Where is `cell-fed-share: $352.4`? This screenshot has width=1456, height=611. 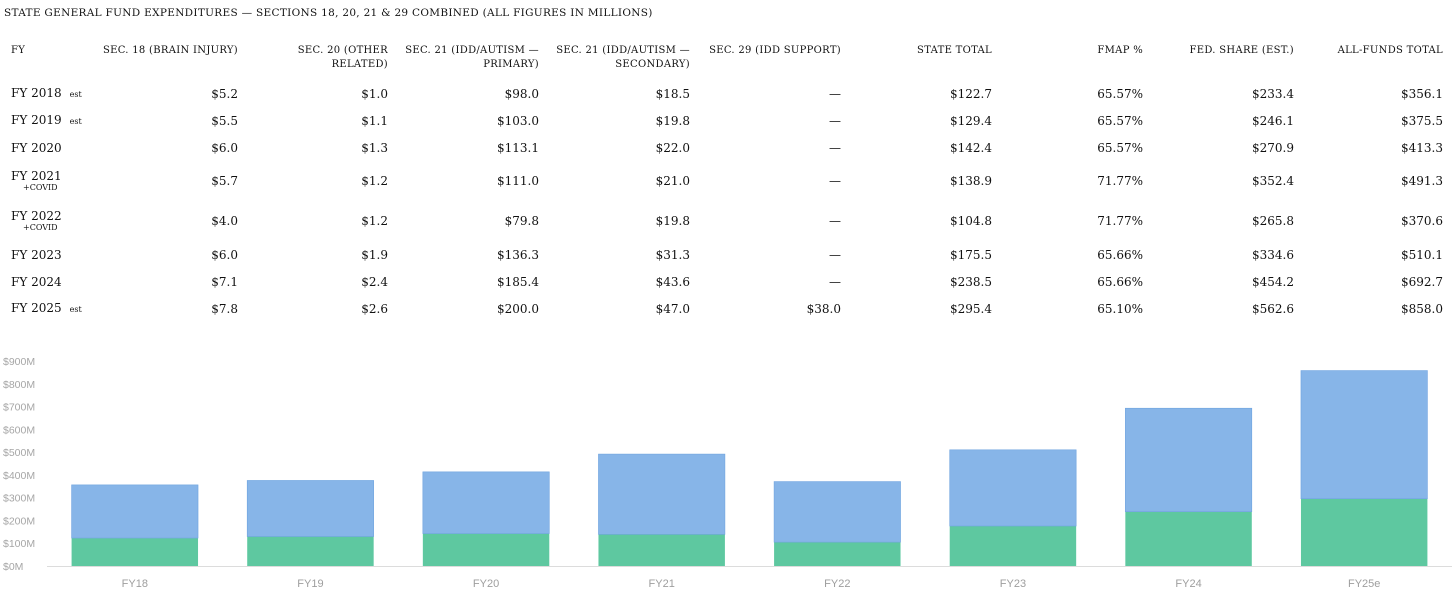 cell-fed-share: $352.4 is located at coordinates (1273, 181).